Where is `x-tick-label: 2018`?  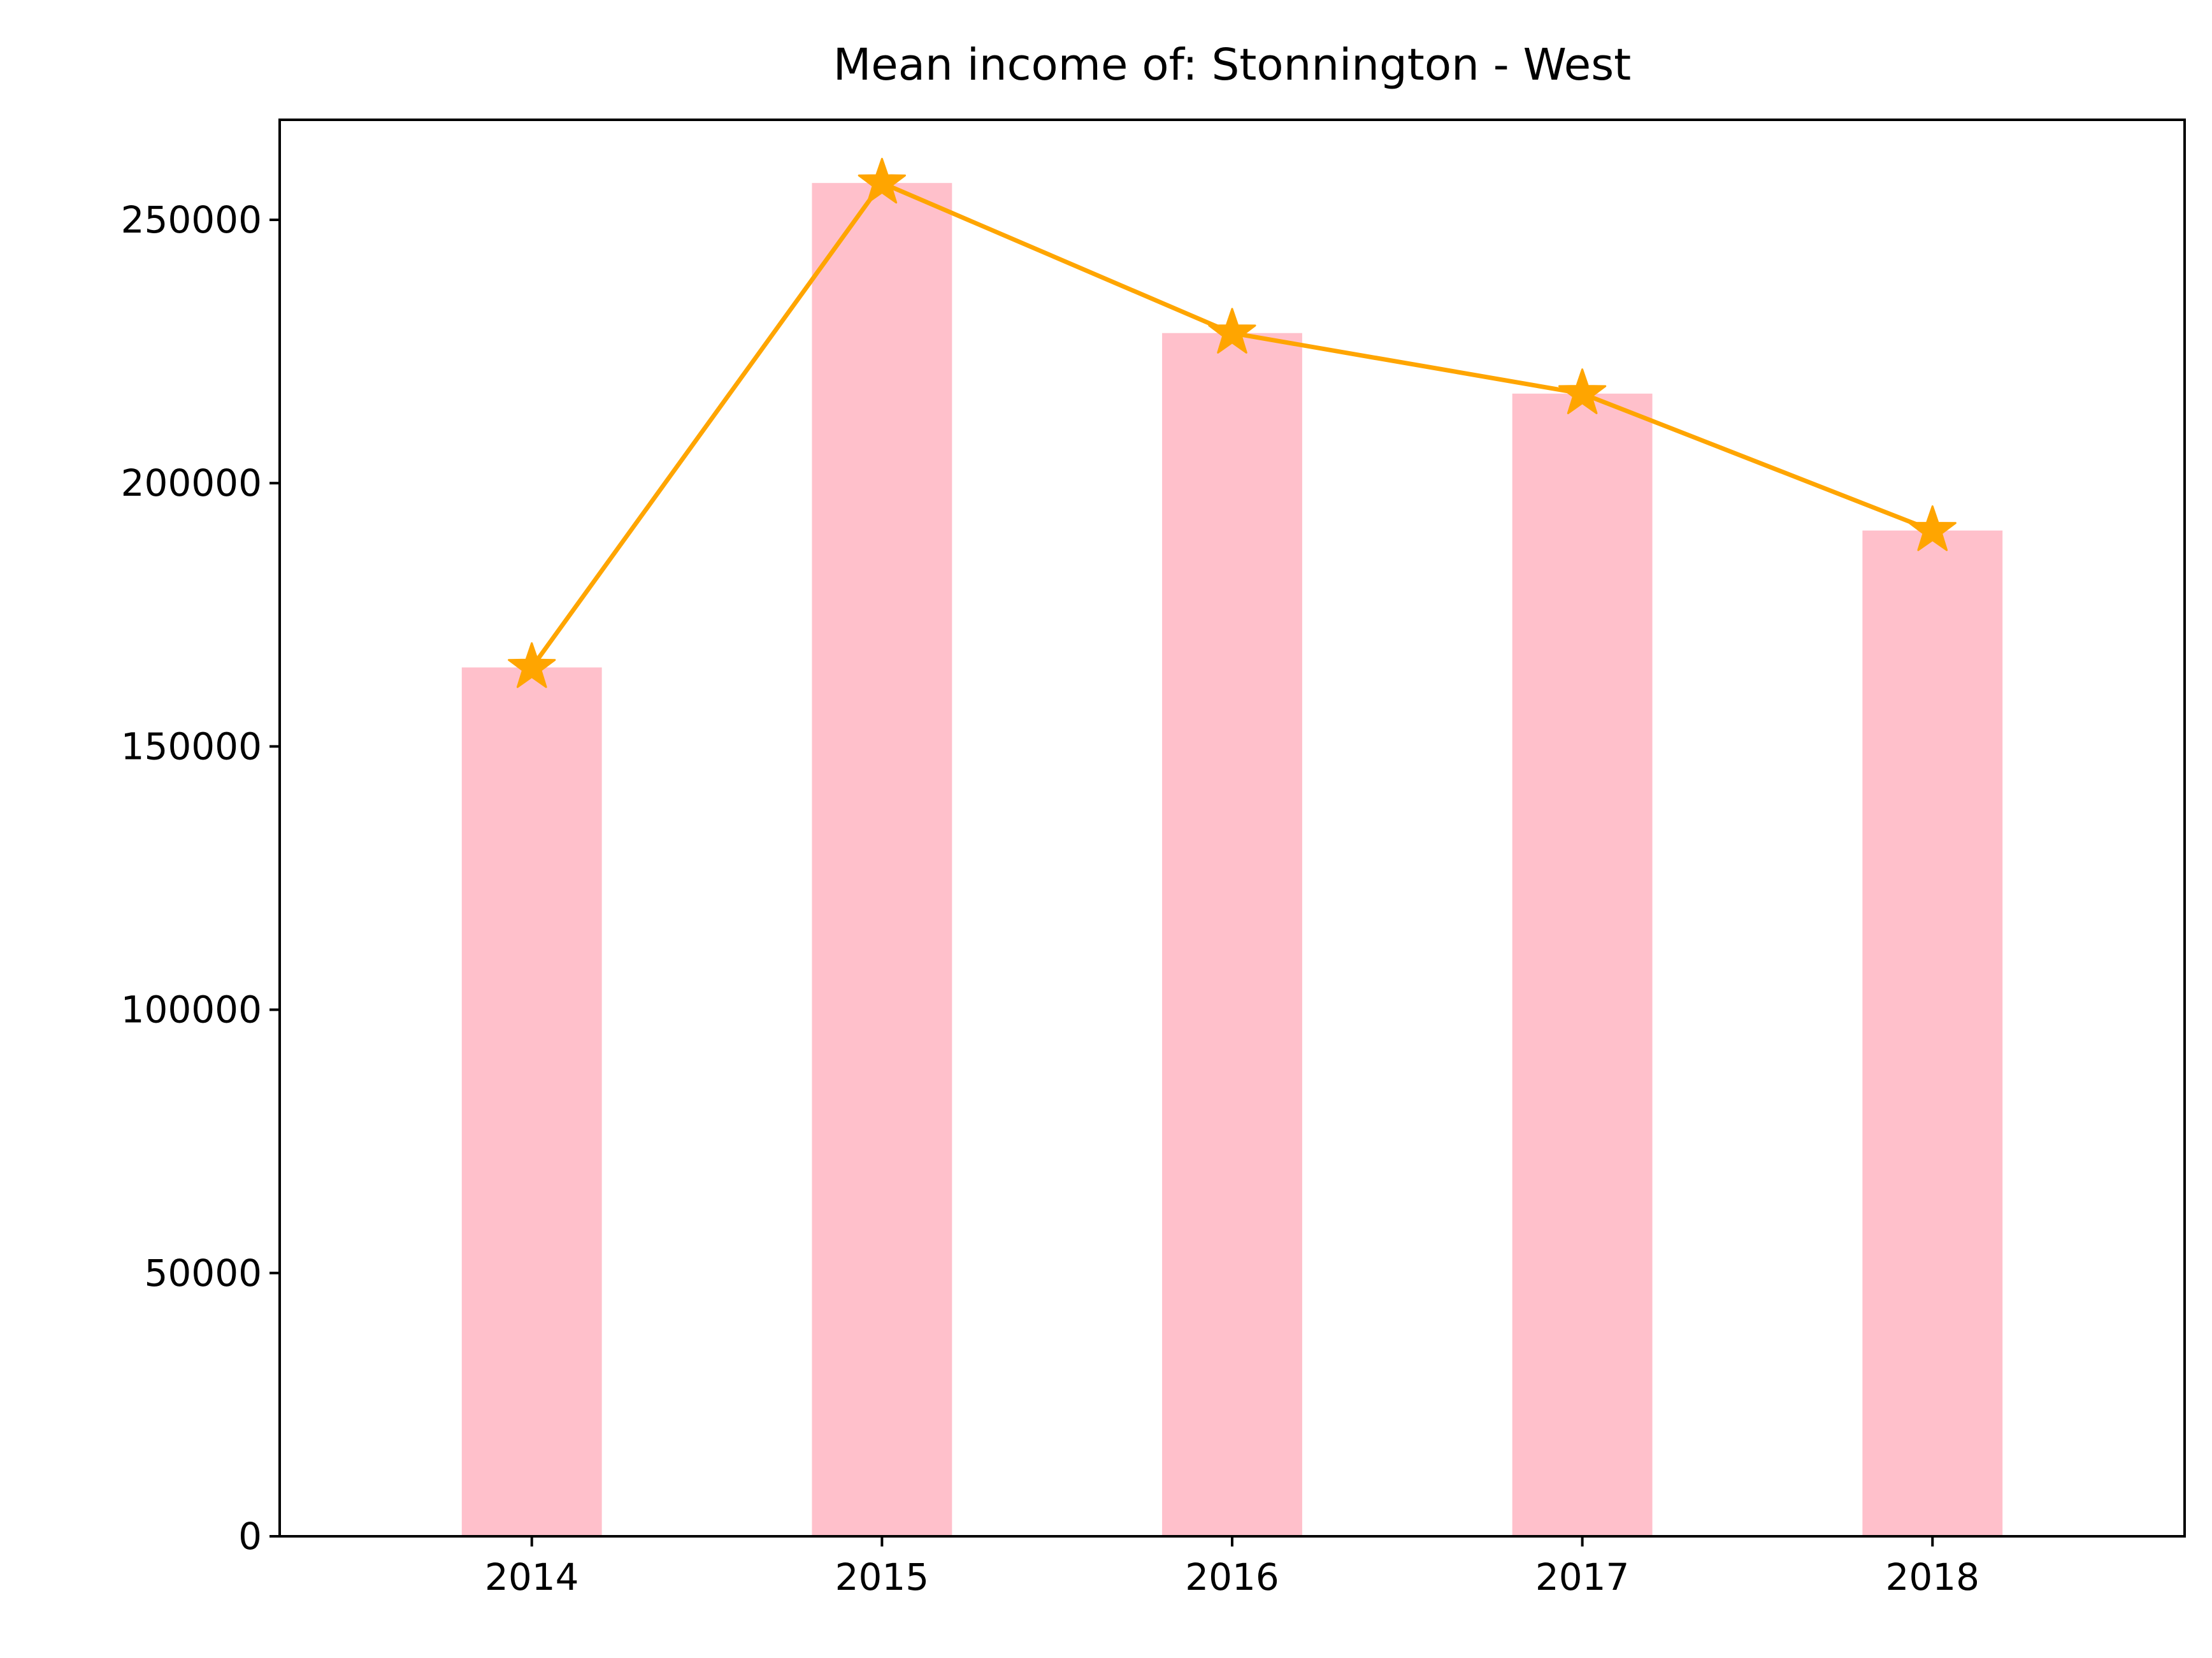 x-tick-label: 2018 is located at coordinates (1932, 1577).